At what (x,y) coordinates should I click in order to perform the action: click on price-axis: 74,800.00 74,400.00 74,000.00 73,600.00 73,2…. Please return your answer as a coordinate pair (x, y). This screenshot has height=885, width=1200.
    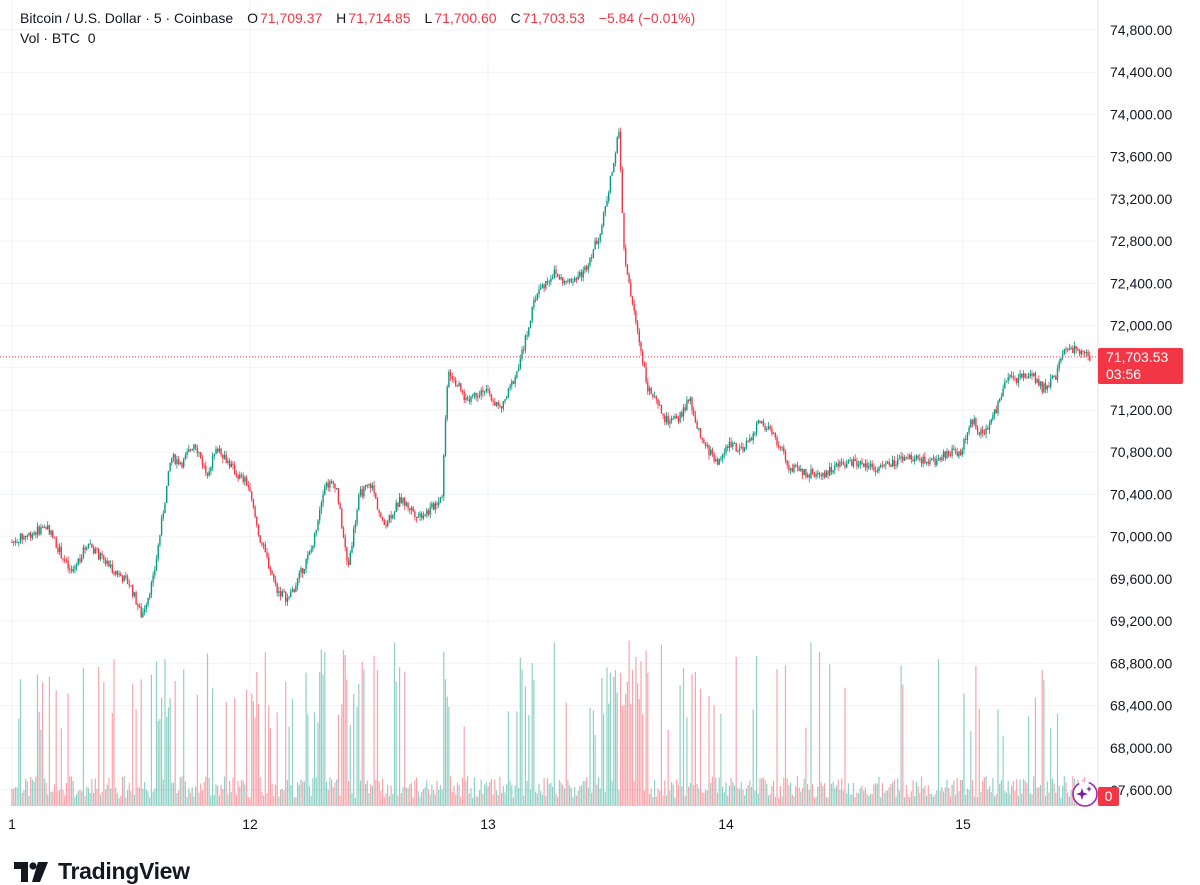
    Looking at the image, I should click on (1141, 410).